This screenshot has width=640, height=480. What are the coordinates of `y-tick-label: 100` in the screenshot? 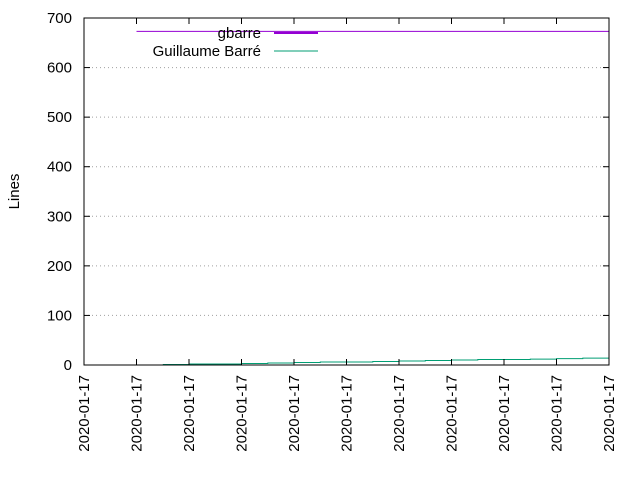 It's located at (59, 315).